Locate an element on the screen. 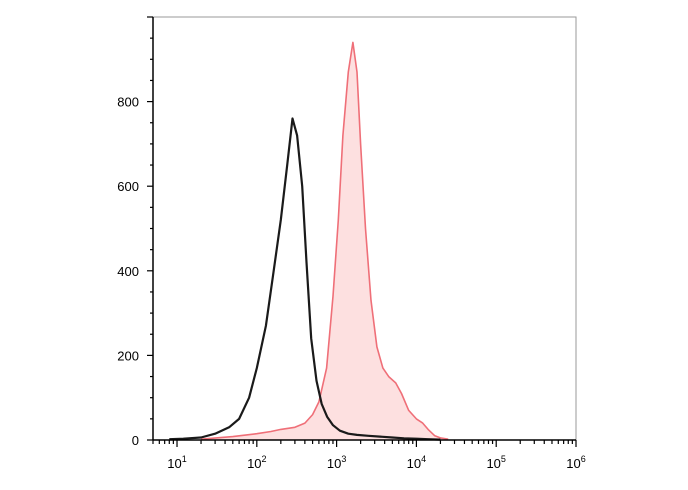  y-axis-ticks: 0 200 400 600 800 is located at coordinates (135, 232).